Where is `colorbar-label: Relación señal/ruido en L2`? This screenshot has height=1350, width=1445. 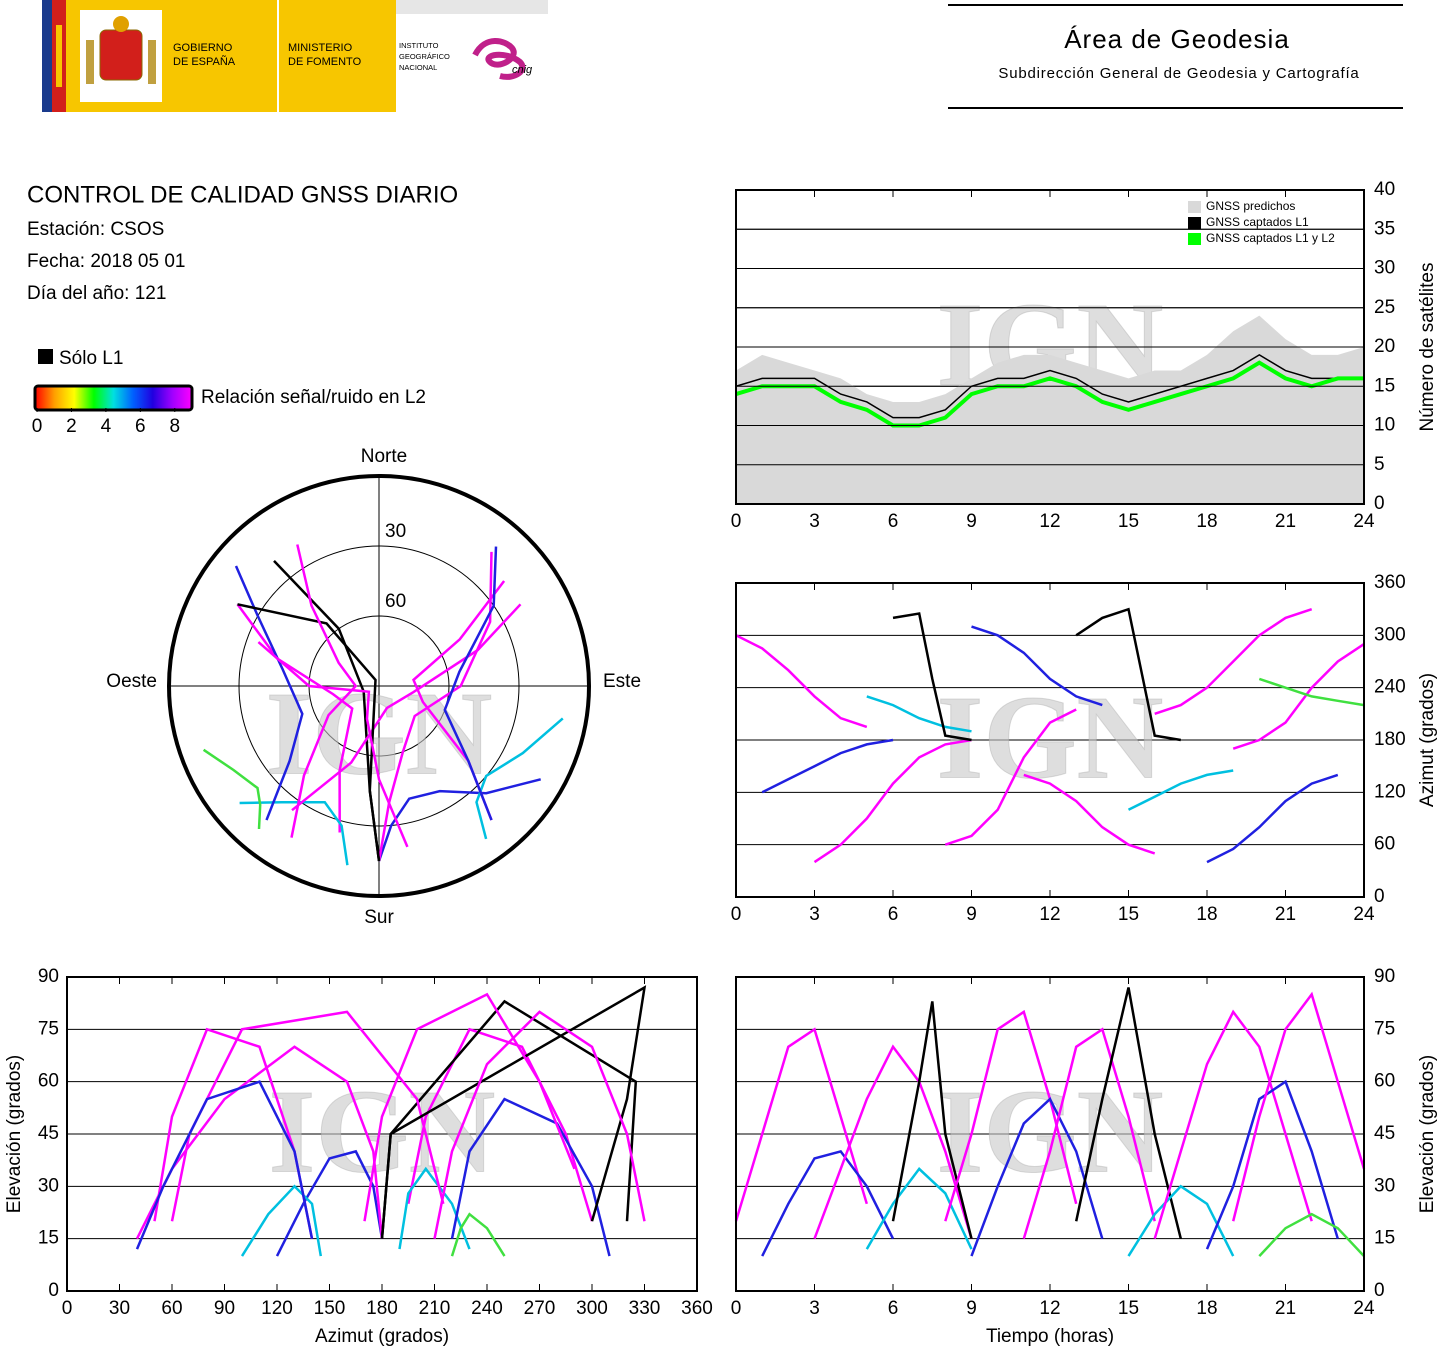
colorbar-label: Relación señal/ruido en L2 is located at coordinates (313, 397).